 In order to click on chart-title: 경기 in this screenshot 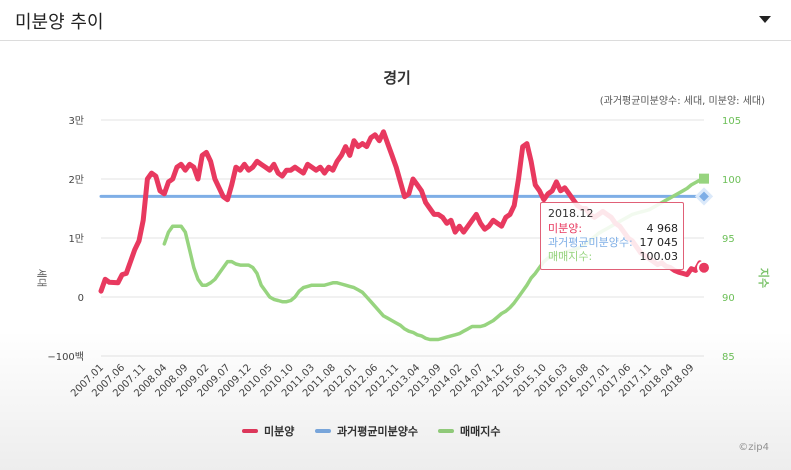, I will do `click(397, 78)`.